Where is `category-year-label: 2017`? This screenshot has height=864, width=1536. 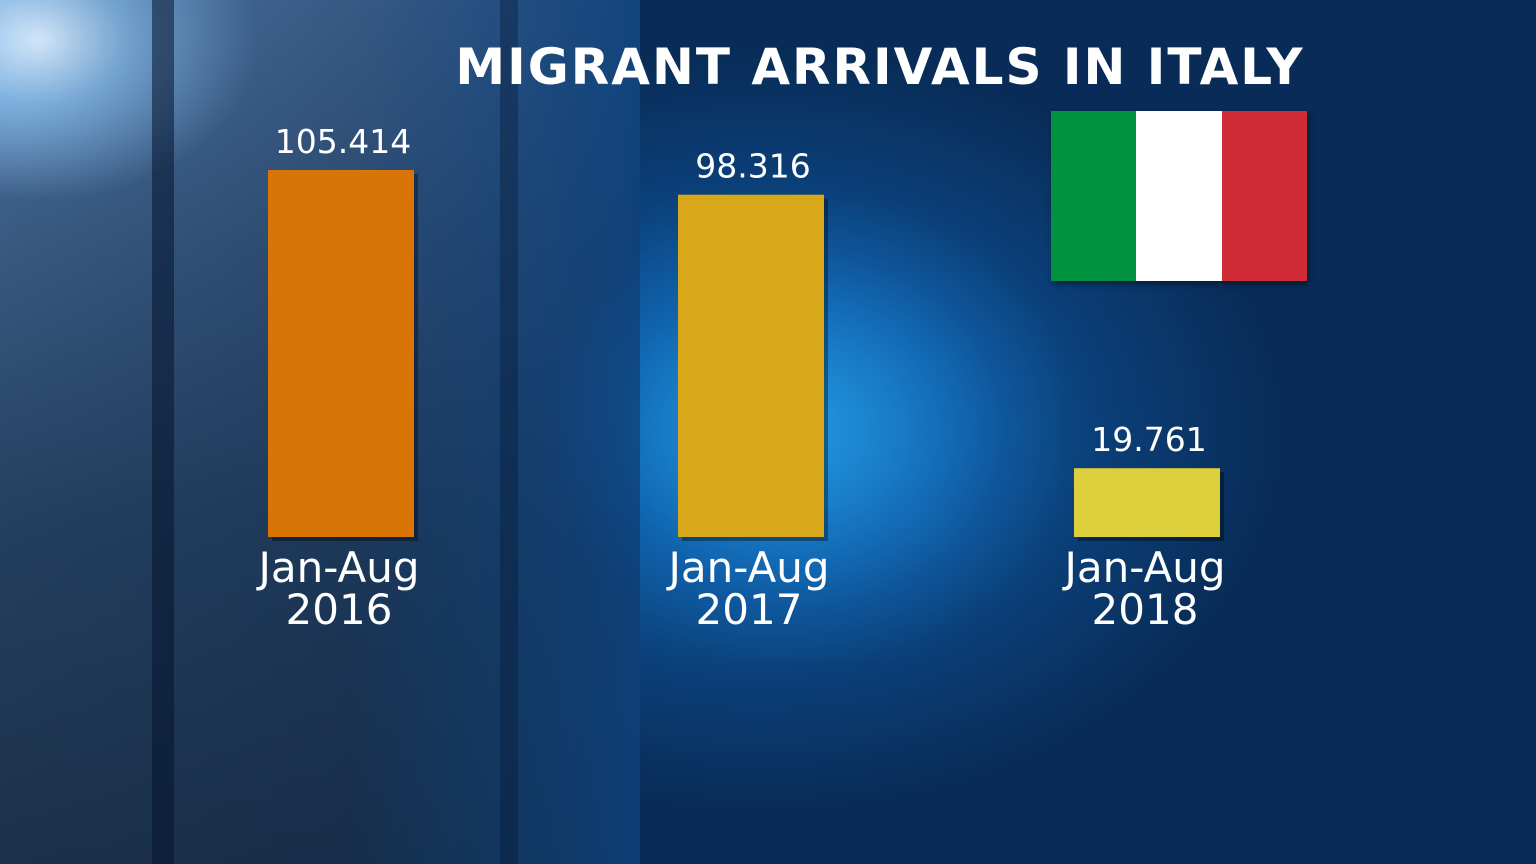
category-year-label: 2017 is located at coordinates (749, 609).